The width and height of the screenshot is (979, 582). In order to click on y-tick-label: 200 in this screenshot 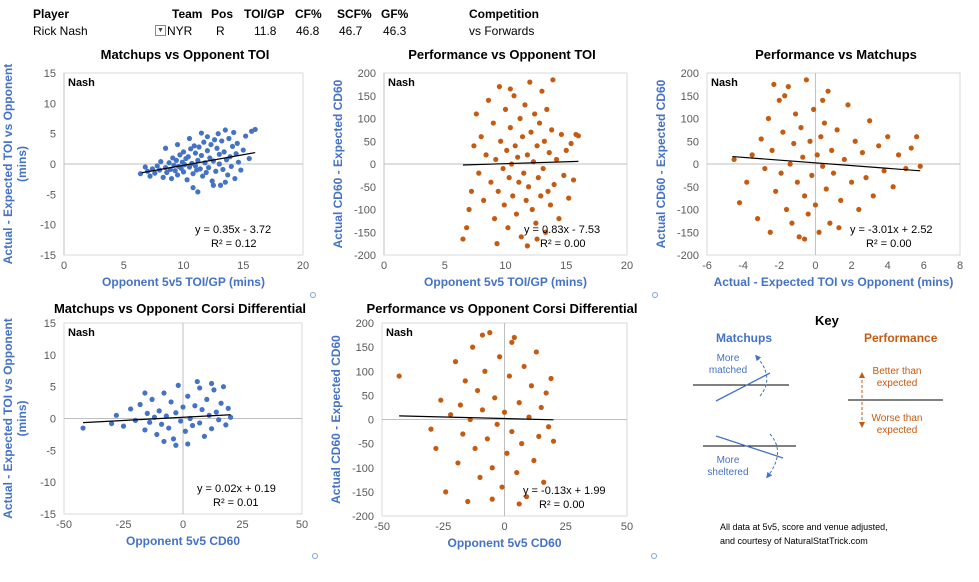, I will do `click(365, 324)`.